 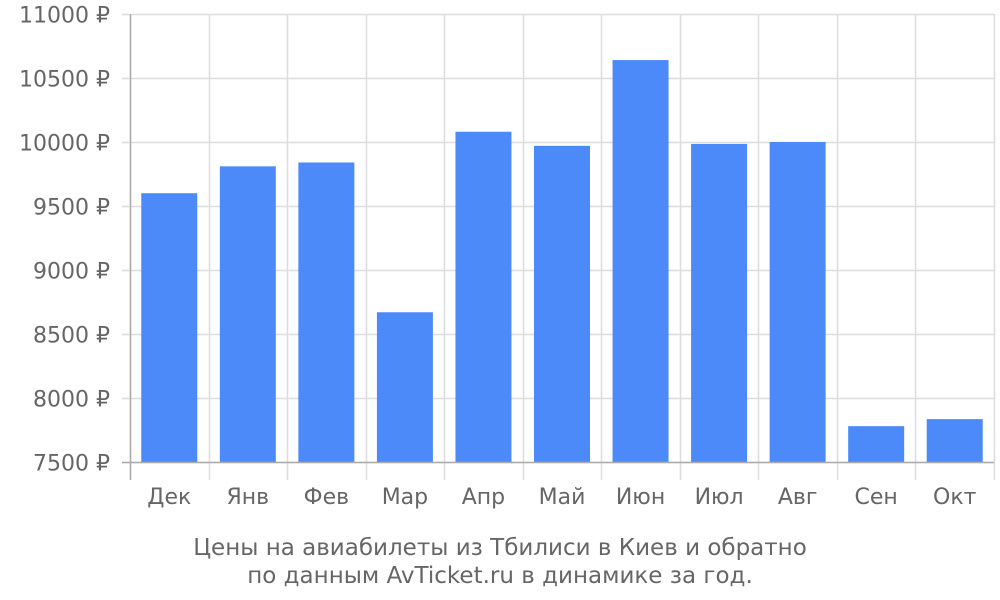 What do you see at coordinates (64, 16) in the screenshot?
I see `y-tick-label: 11000 ₽` at bounding box center [64, 16].